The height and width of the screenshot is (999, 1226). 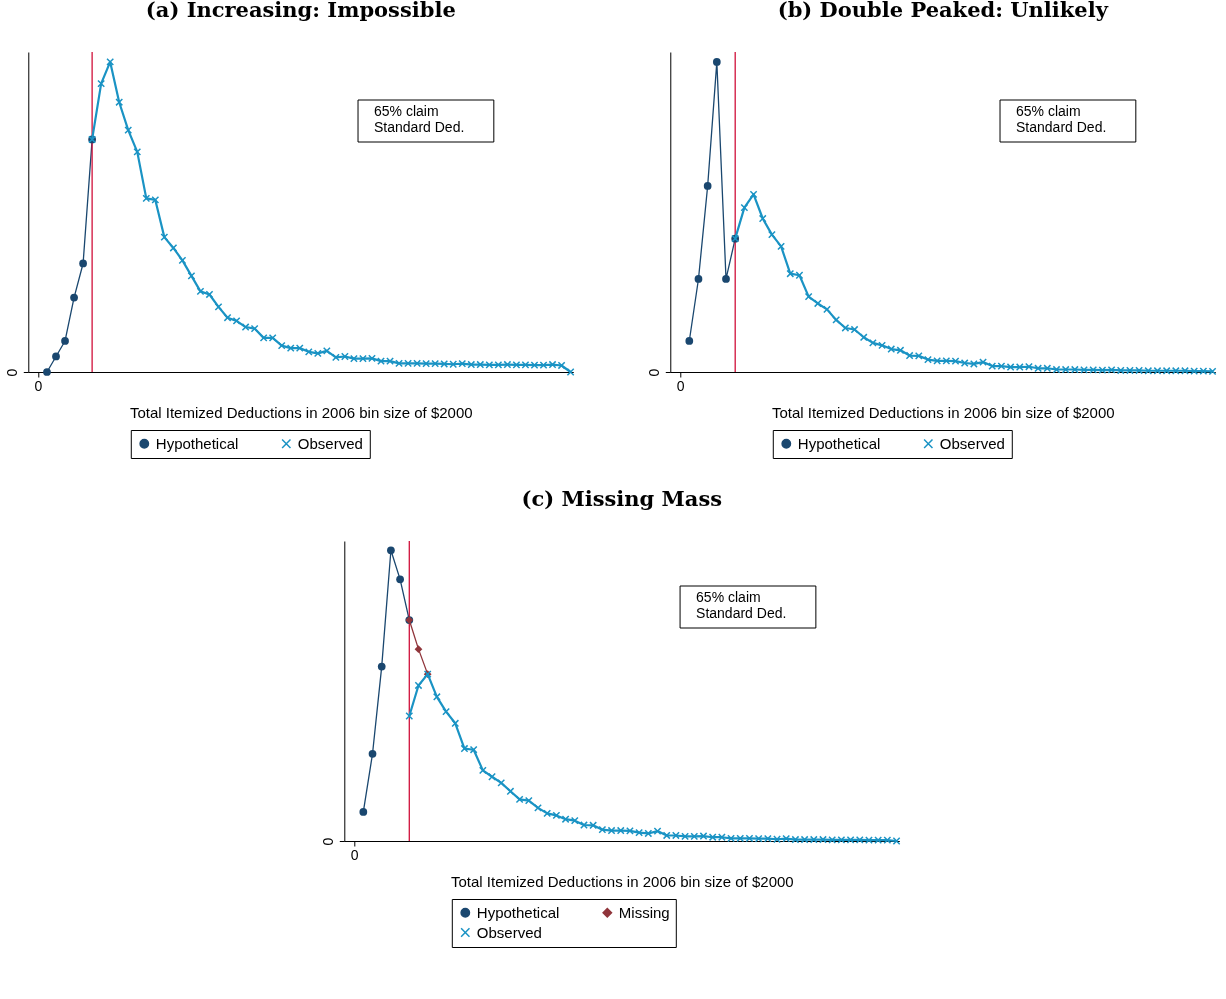 What do you see at coordinates (943, 11) in the screenshot?
I see `chart-title: (b) Double Peaked: Unlikely` at bounding box center [943, 11].